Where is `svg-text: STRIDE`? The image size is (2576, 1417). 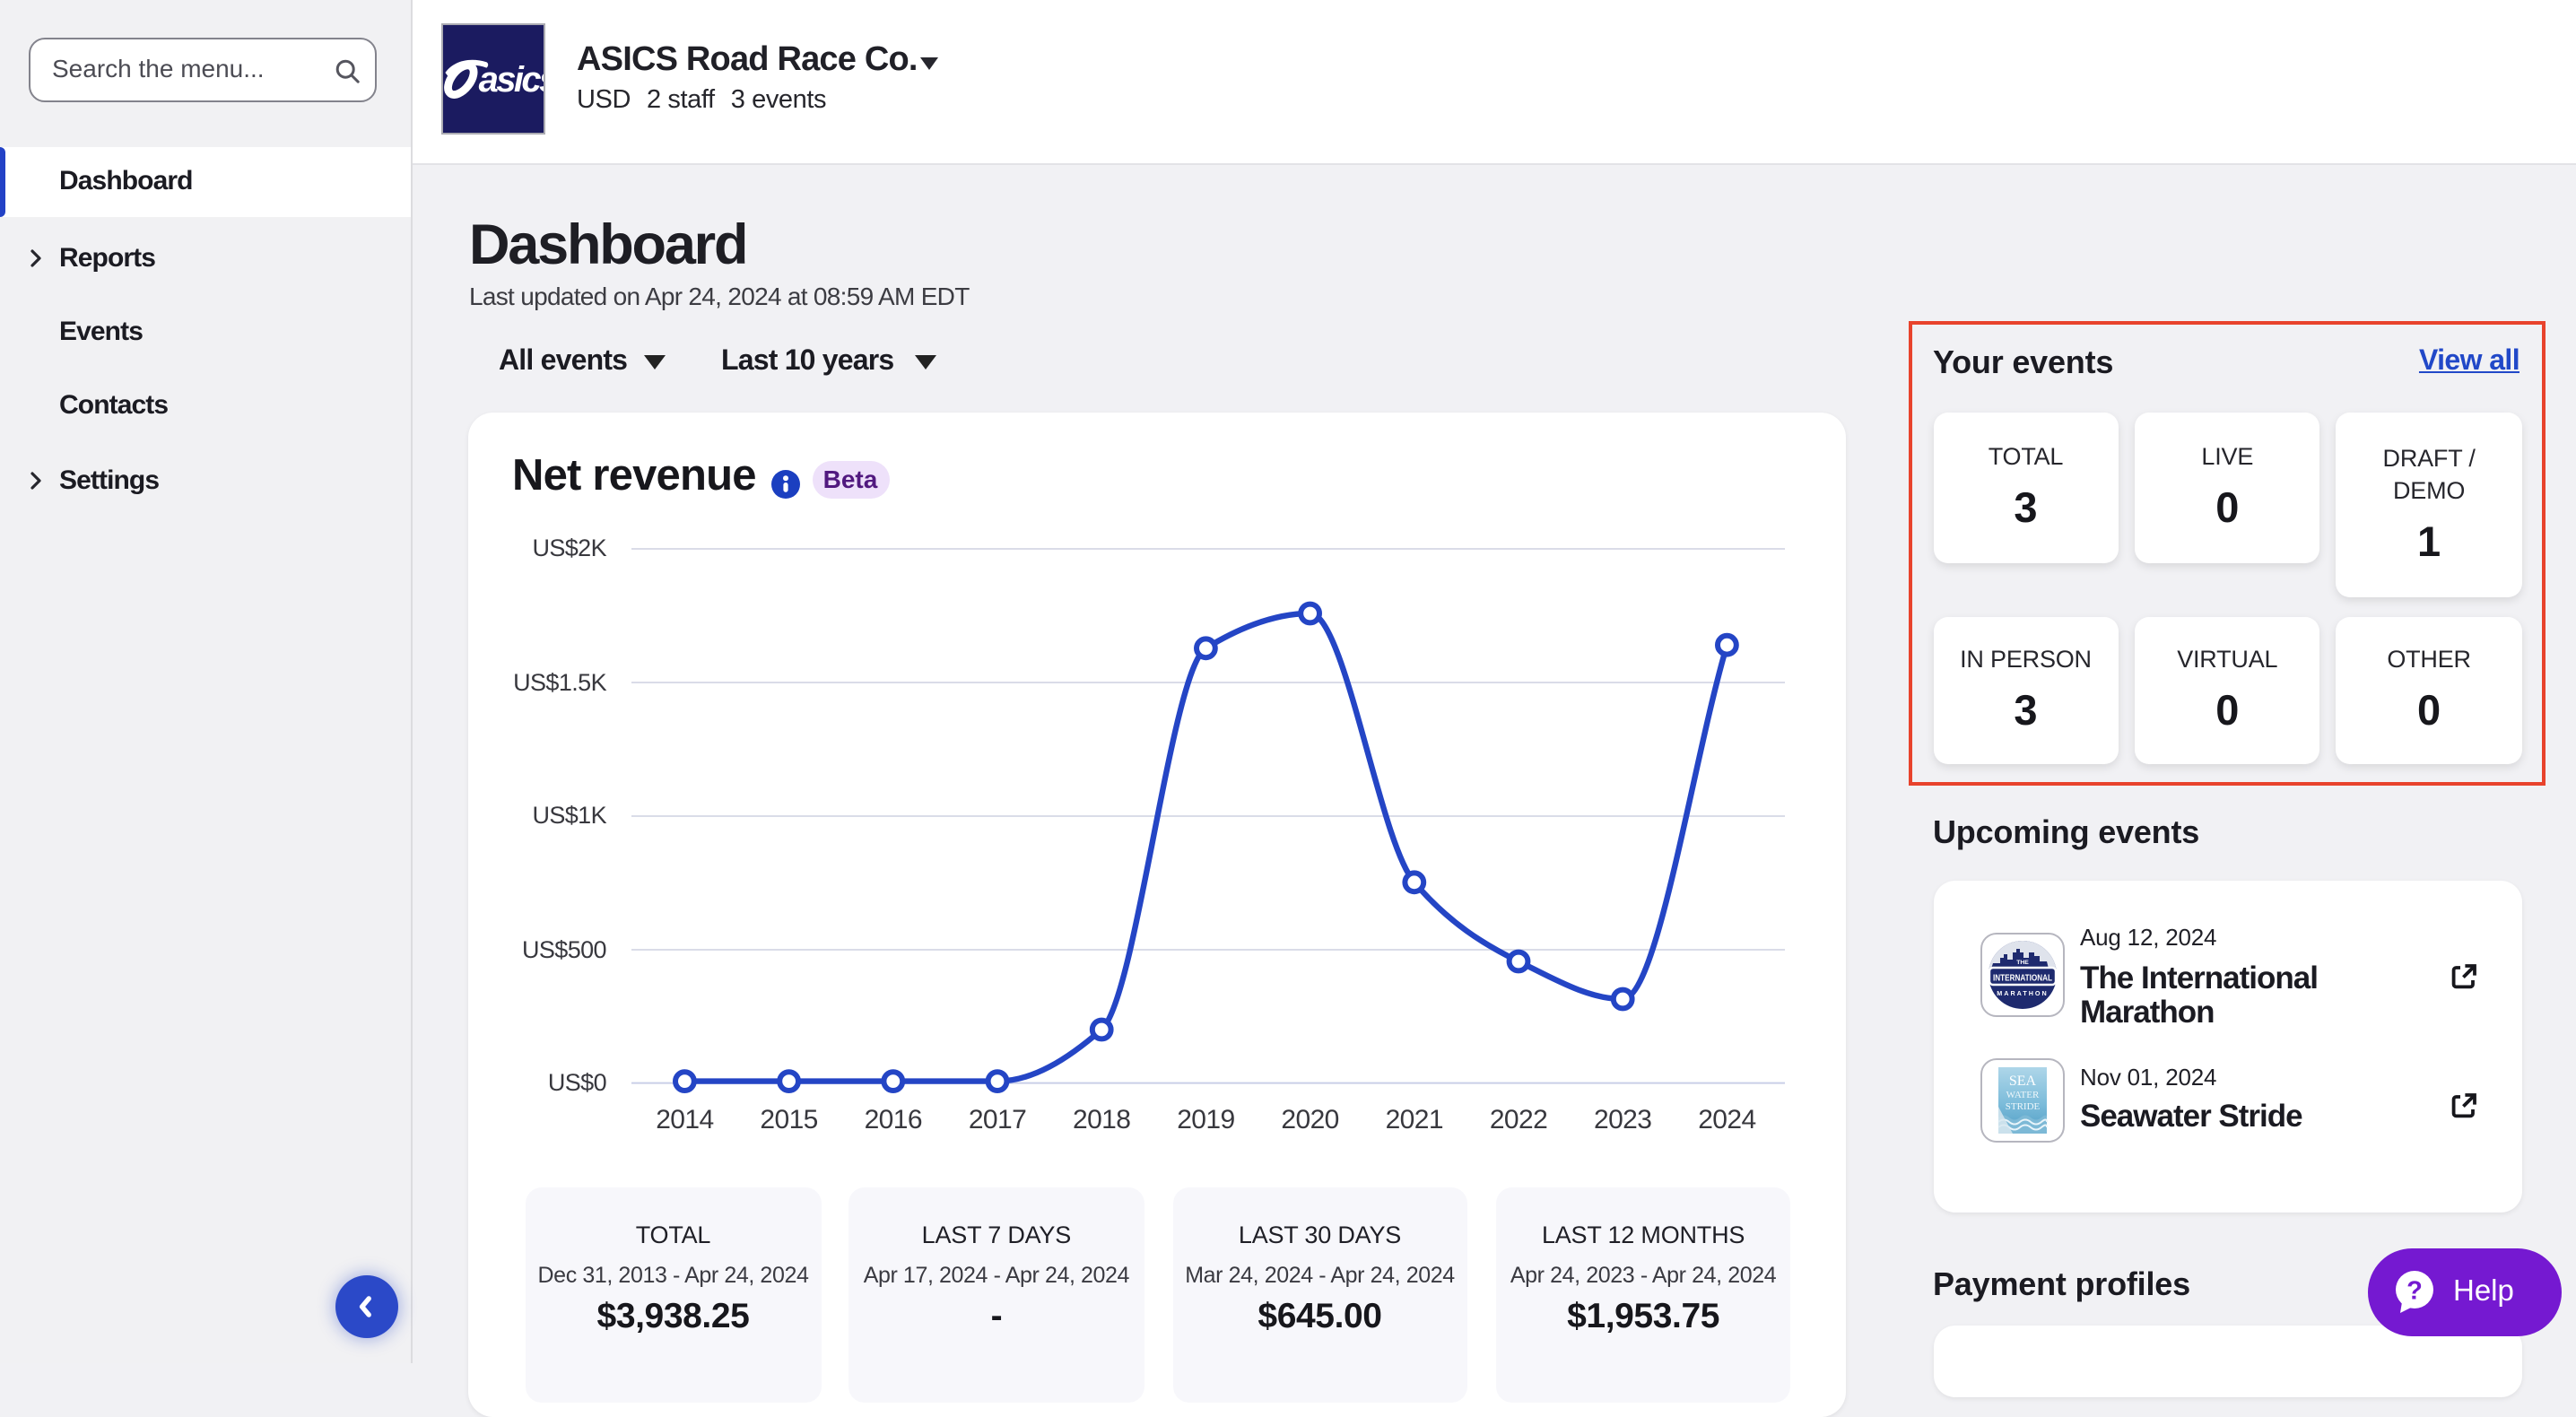 svg-text: STRIDE is located at coordinates (2022, 1105).